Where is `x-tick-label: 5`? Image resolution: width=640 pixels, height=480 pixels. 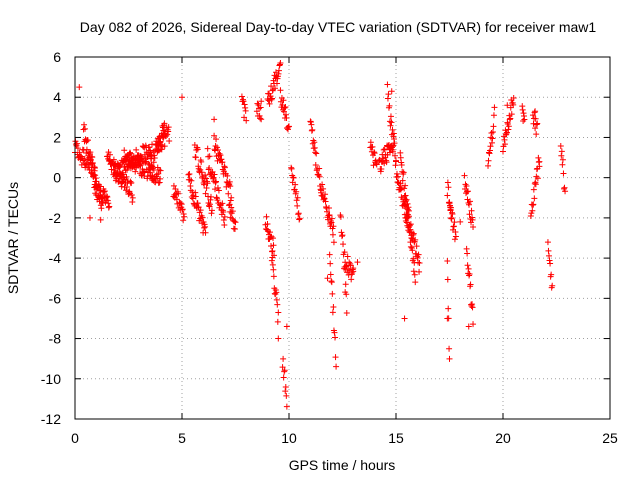 x-tick-label: 5 is located at coordinates (182, 438).